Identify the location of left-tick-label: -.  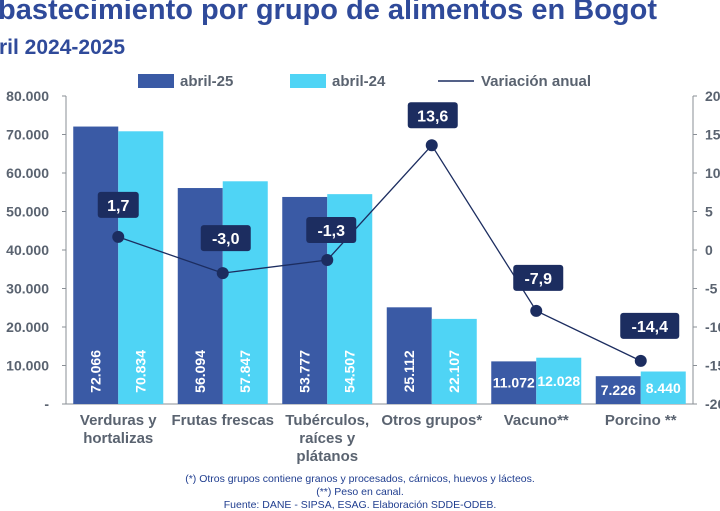
(46, 404).